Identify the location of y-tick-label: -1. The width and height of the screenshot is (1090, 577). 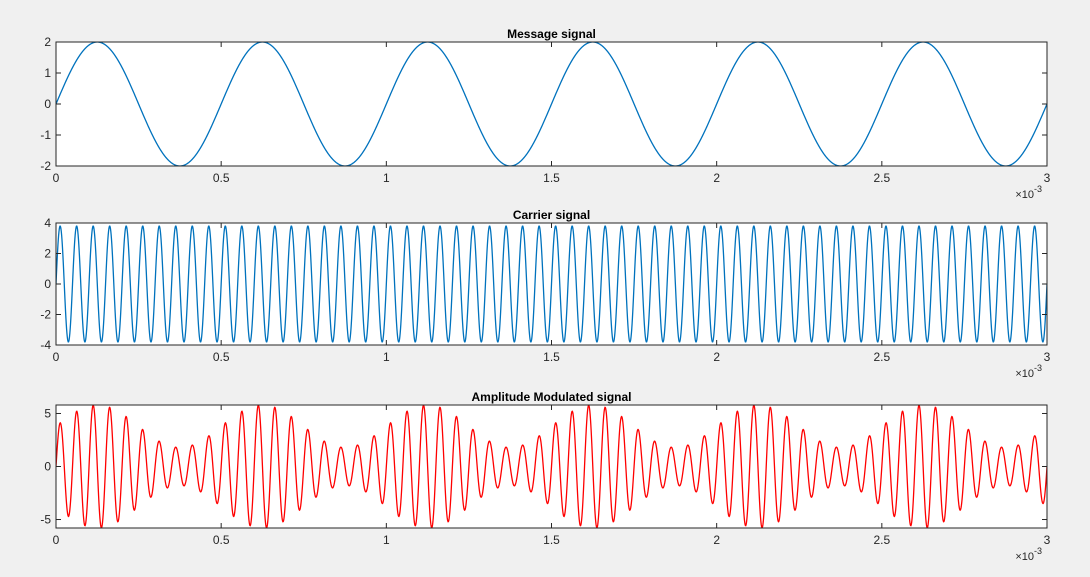
(45, 135).